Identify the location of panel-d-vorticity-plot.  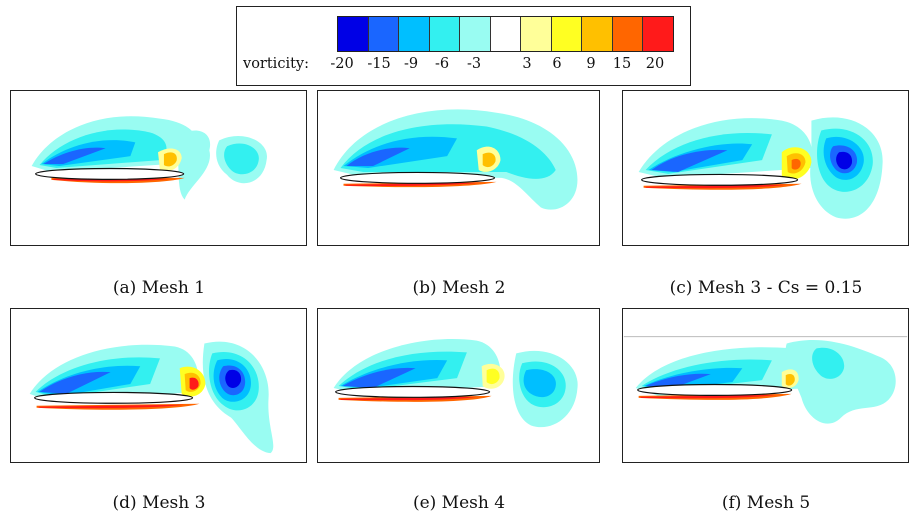
(158, 385).